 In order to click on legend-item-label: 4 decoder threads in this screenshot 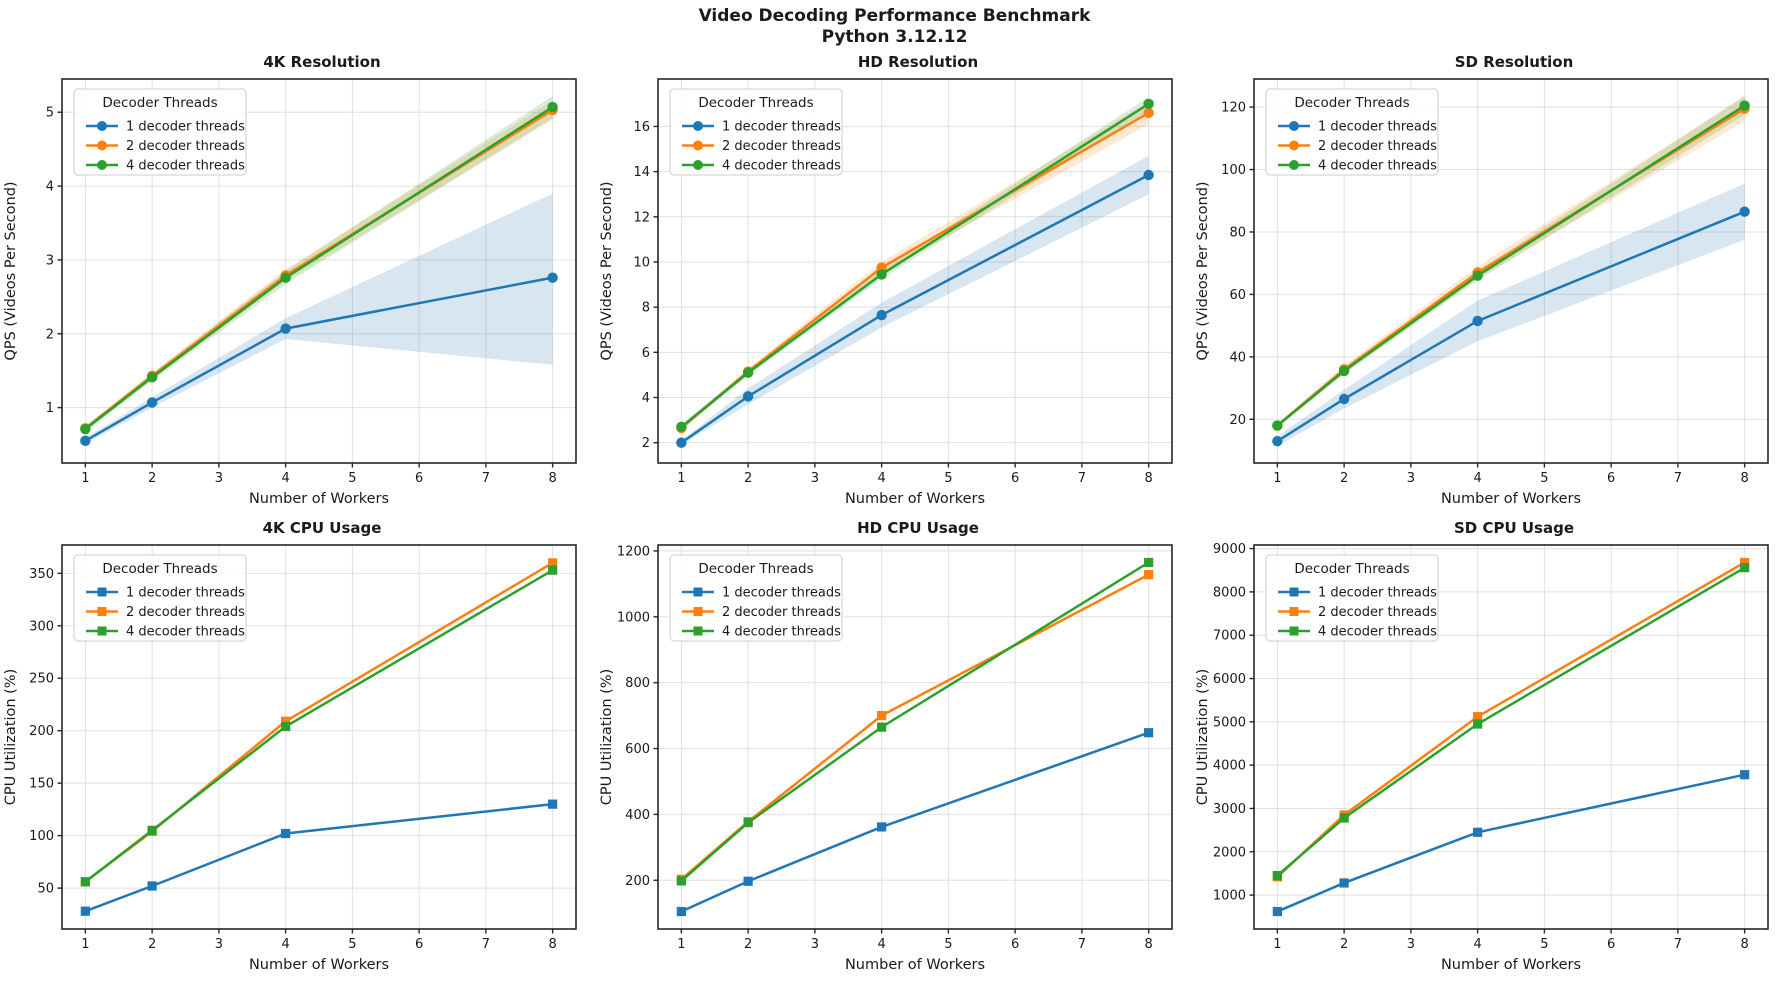, I will do `click(781, 165)`.